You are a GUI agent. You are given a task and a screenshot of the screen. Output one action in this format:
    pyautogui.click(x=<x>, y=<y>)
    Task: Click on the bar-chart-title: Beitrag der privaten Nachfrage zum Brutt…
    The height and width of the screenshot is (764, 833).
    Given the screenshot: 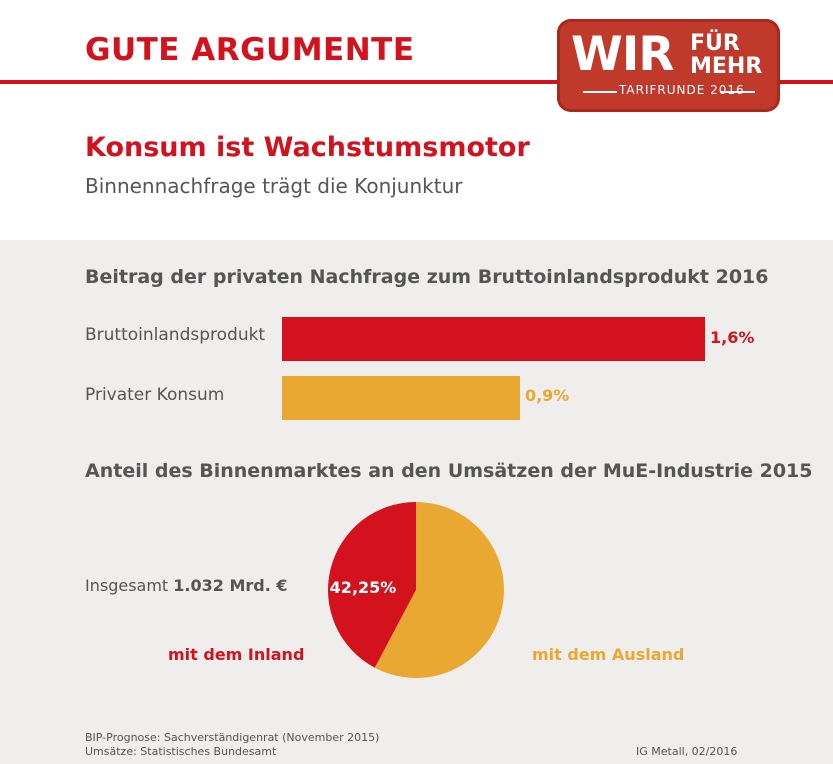 What is the action you would take?
    pyautogui.click(x=427, y=277)
    